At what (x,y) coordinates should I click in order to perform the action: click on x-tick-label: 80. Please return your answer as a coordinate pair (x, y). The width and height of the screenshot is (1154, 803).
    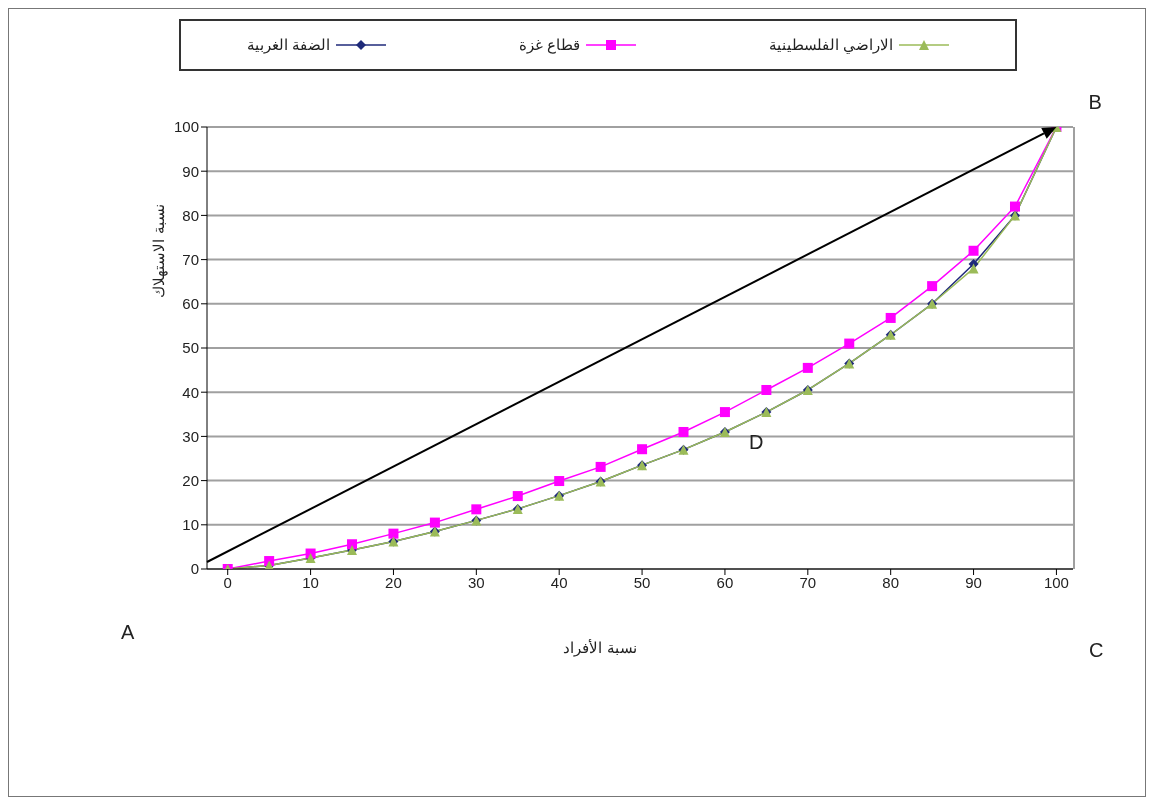
    Looking at the image, I should click on (891, 582).